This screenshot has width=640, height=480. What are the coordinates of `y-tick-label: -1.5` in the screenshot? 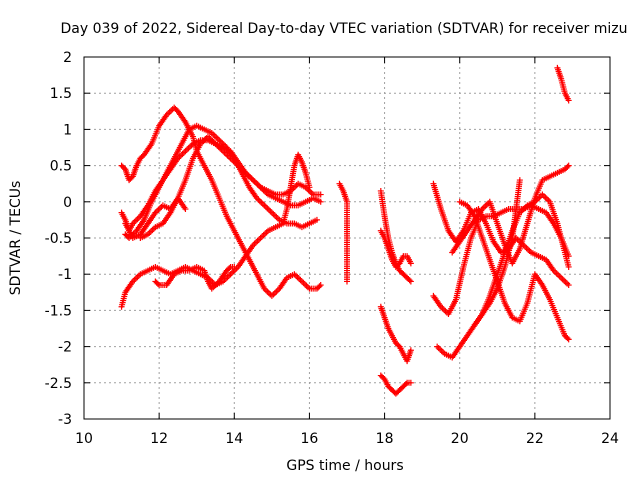 It's located at (58, 311).